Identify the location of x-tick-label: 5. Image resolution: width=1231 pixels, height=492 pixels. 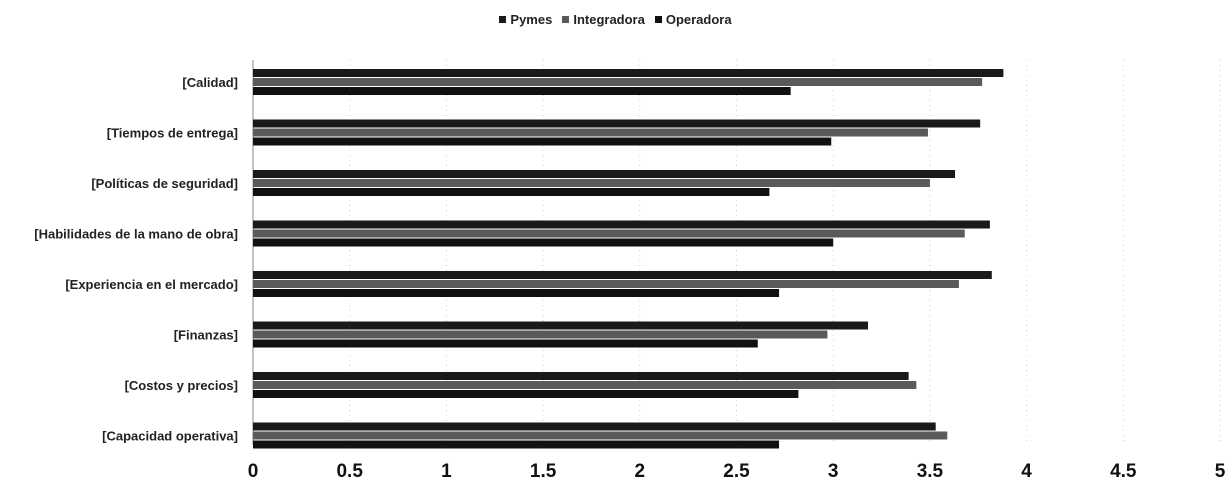
(1220, 471).